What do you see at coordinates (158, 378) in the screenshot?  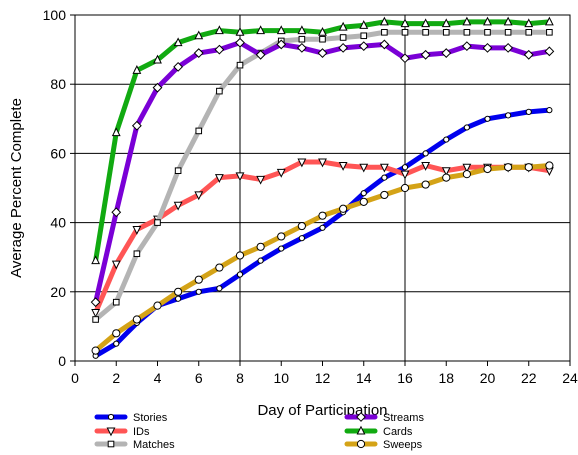 I see `x-tick-label: 4` at bounding box center [158, 378].